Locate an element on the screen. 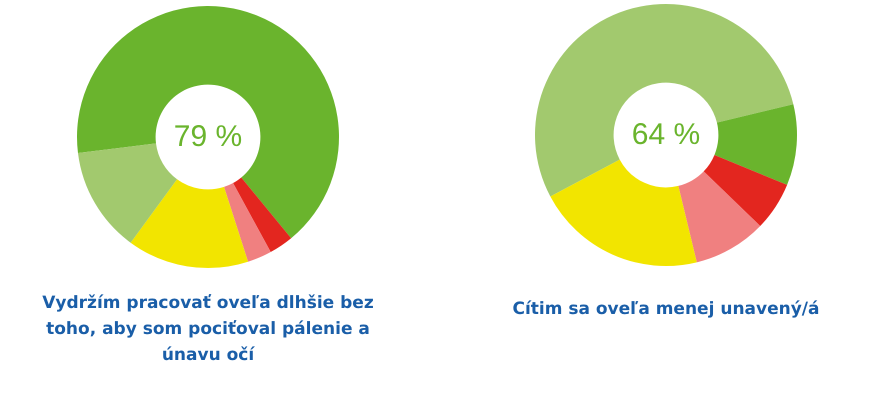 The width and height of the screenshot is (888, 400). text: 79 % is located at coordinates (208, 137).